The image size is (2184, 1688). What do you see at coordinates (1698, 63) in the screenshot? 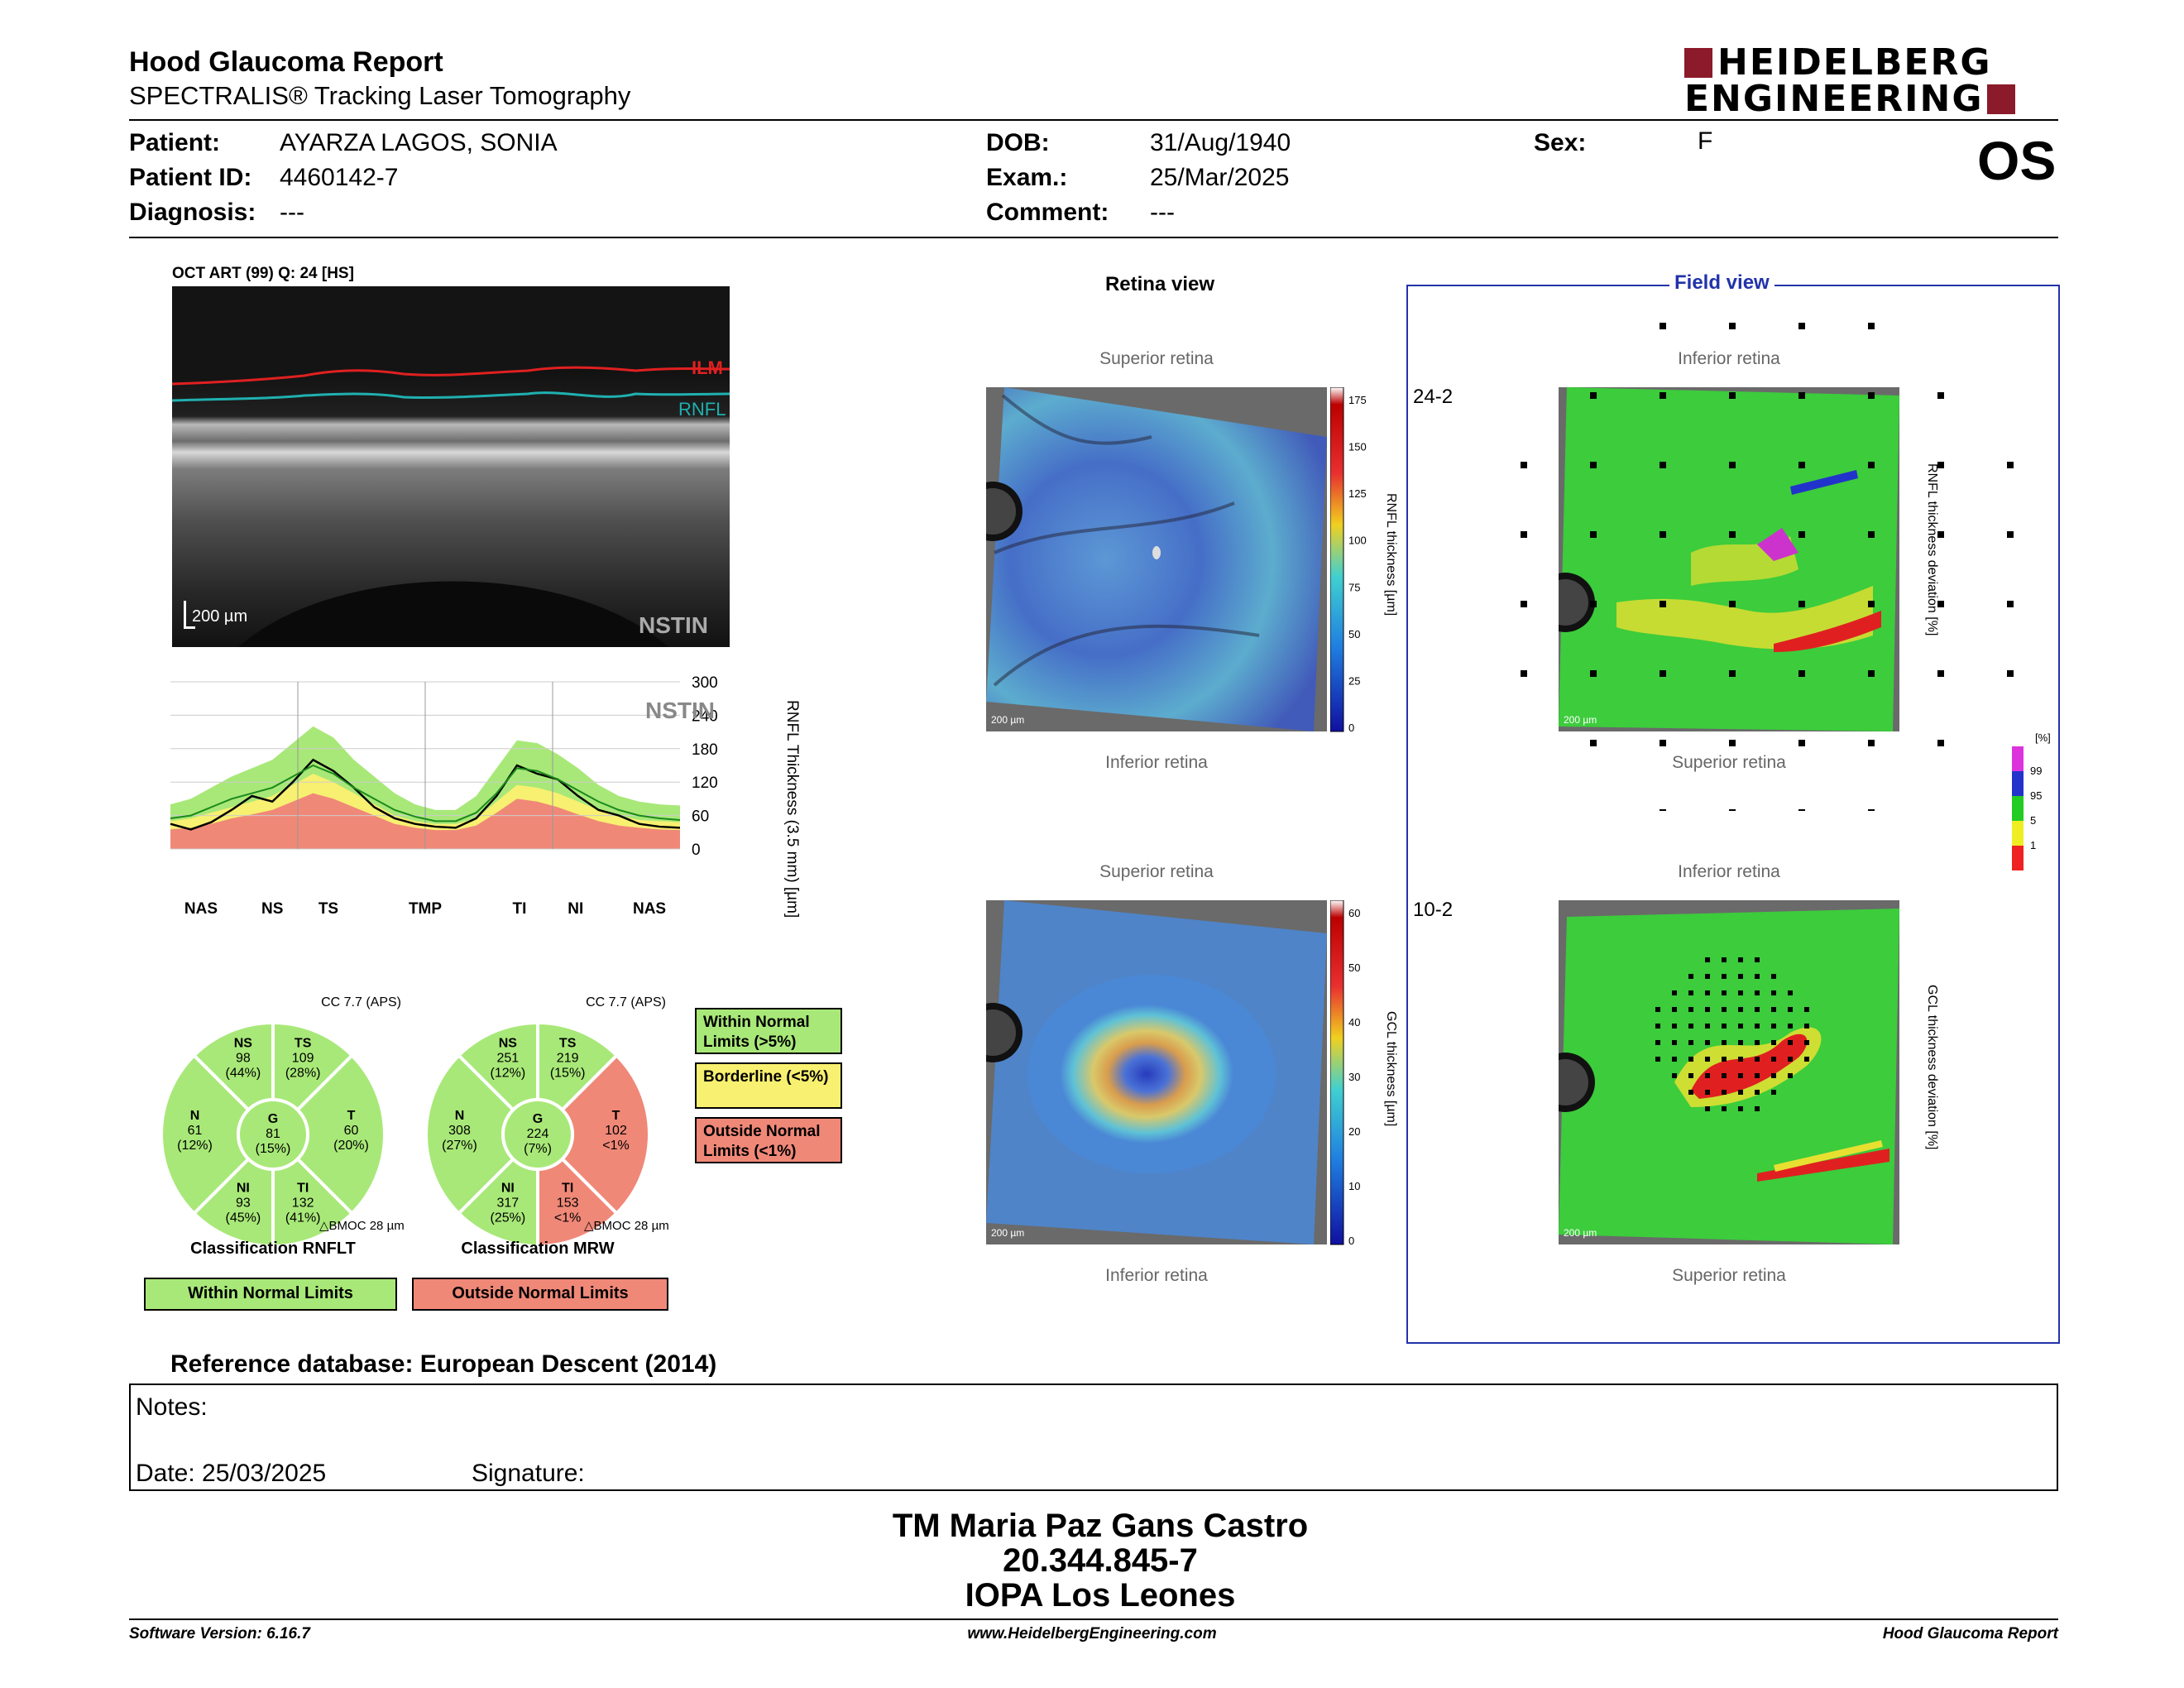
I see `logo-square-icon` at bounding box center [1698, 63].